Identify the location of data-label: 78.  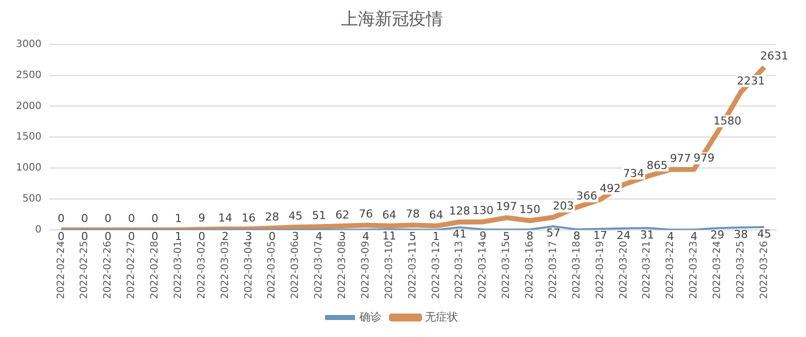
(413, 213).